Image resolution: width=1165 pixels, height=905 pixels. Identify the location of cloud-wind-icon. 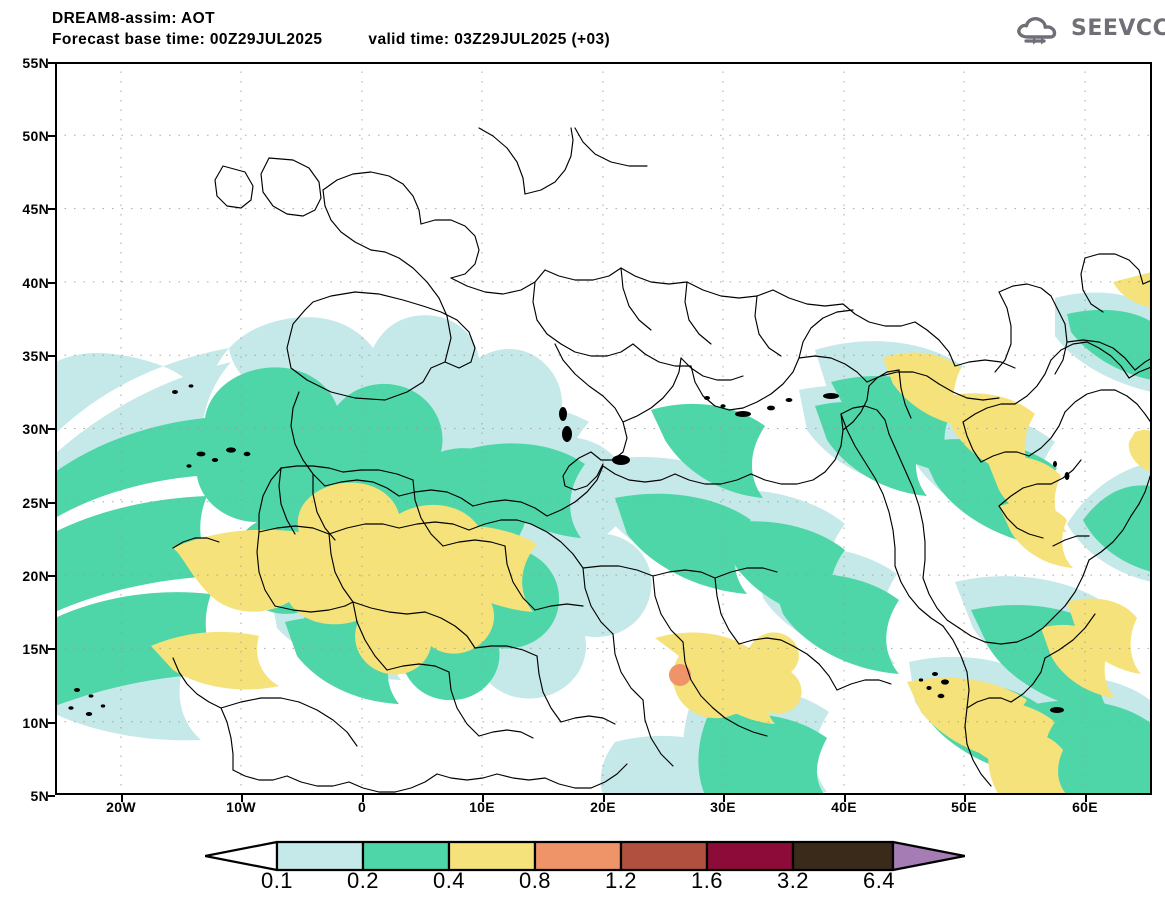
(1037, 31).